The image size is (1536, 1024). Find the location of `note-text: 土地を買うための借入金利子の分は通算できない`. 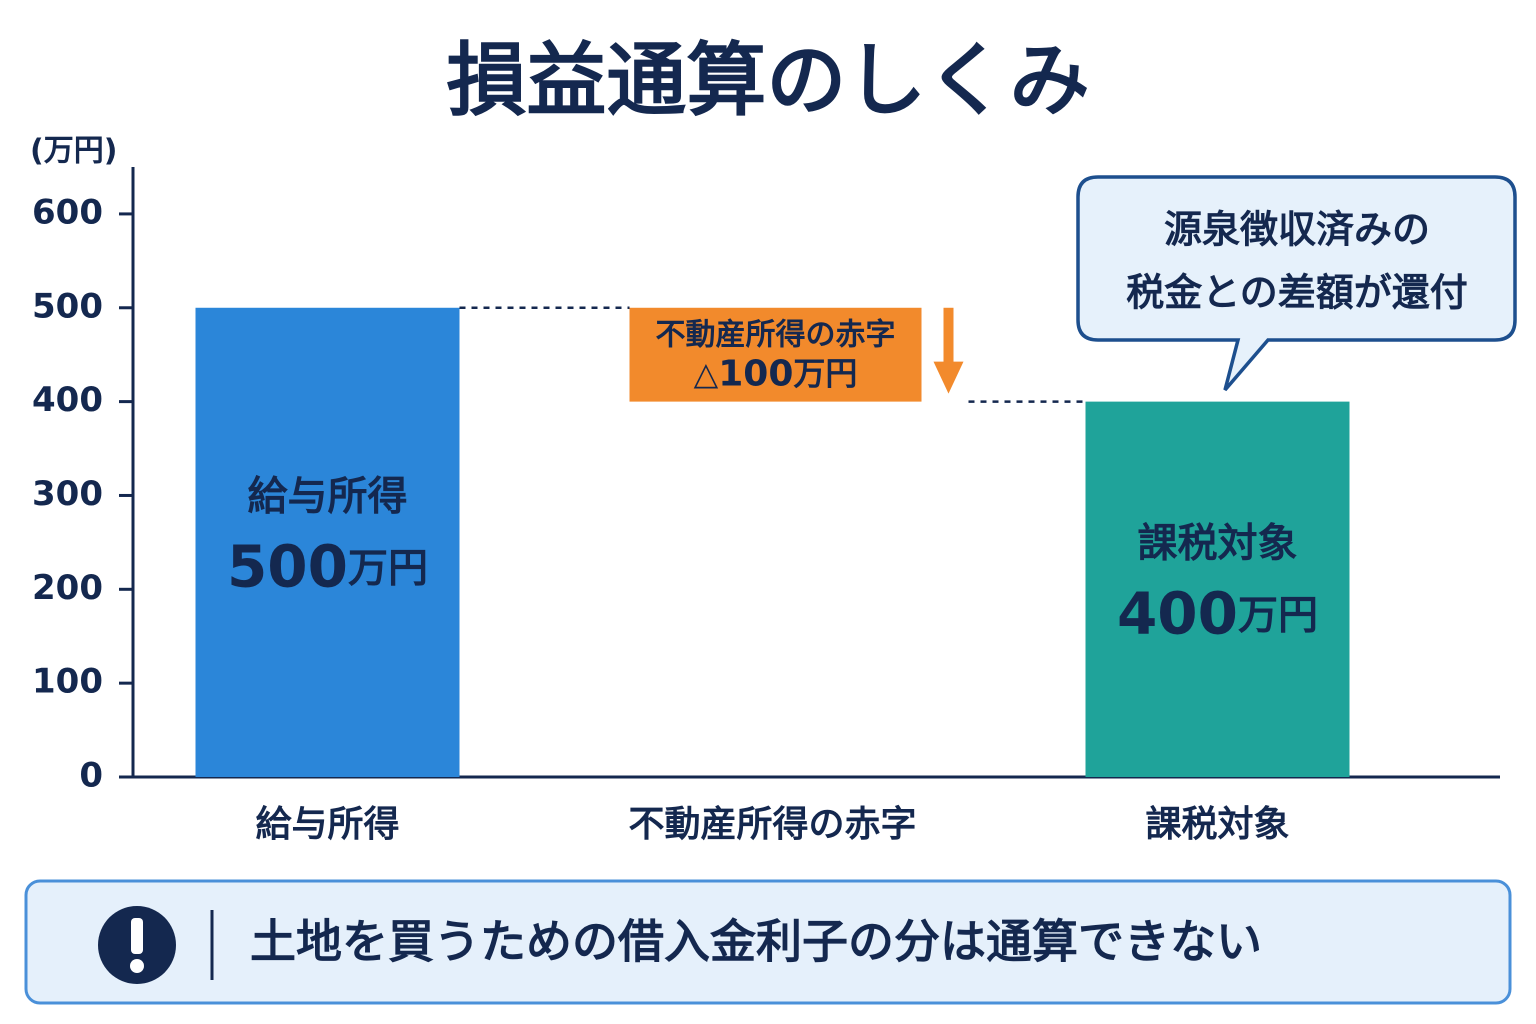

note-text: 土地を買うための借入金利子の分は通算できない is located at coordinates (756, 942).